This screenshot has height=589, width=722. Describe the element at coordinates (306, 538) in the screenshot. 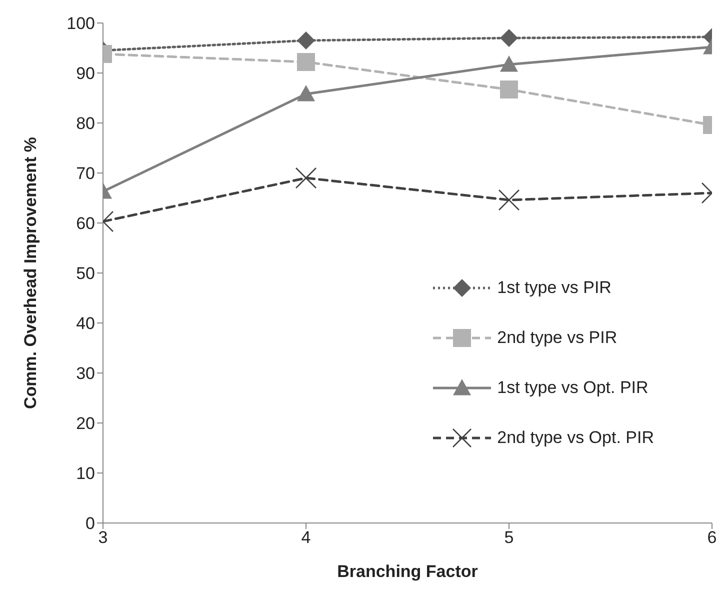

I see `x-tick-label: 4` at that location.